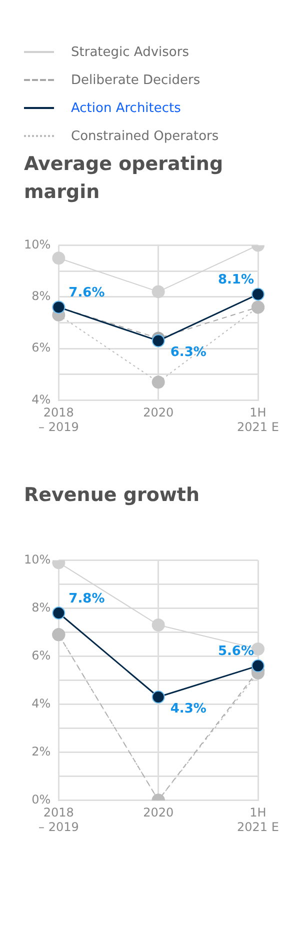 The height and width of the screenshot is (938, 288). Describe the element at coordinates (112, 495) in the screenshot. I see `chart-title: Revenue growth` at that location.